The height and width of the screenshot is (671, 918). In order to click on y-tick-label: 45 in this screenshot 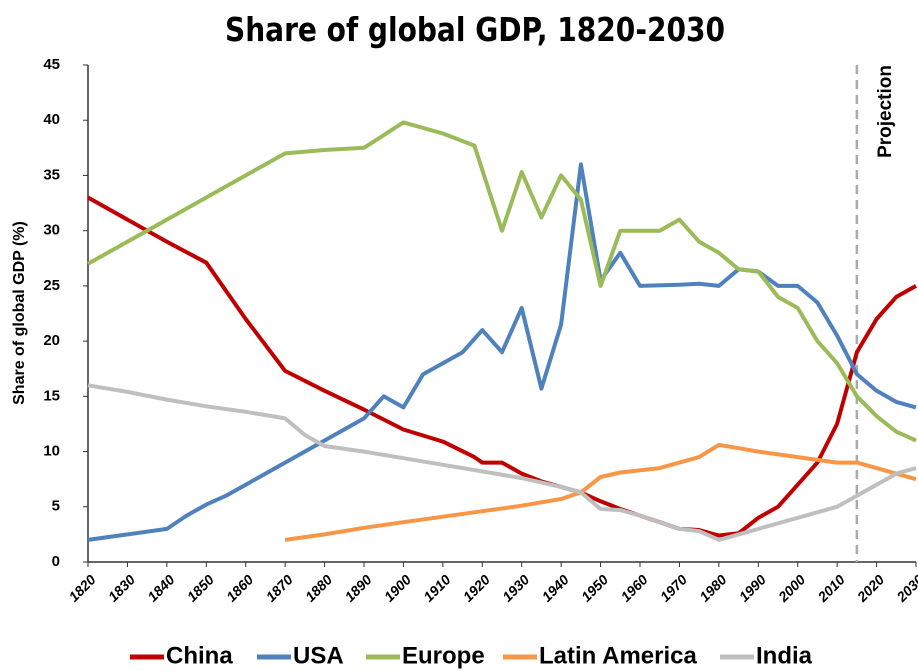, I will do `click(51, 64)`.